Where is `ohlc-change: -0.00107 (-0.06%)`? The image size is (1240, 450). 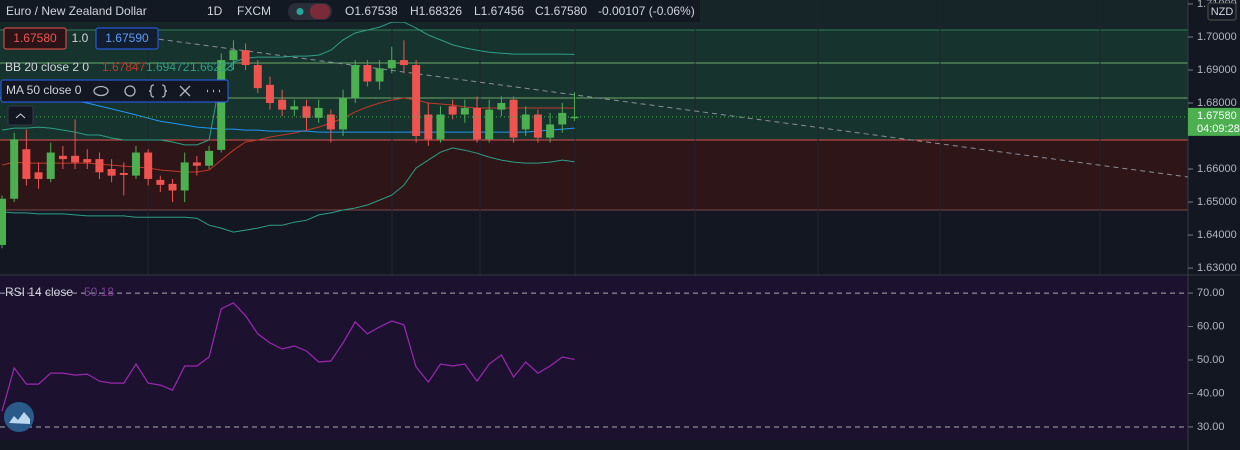 ohlc-change: -0.00107 (-0.06%) is located at coordinates (646, 11).